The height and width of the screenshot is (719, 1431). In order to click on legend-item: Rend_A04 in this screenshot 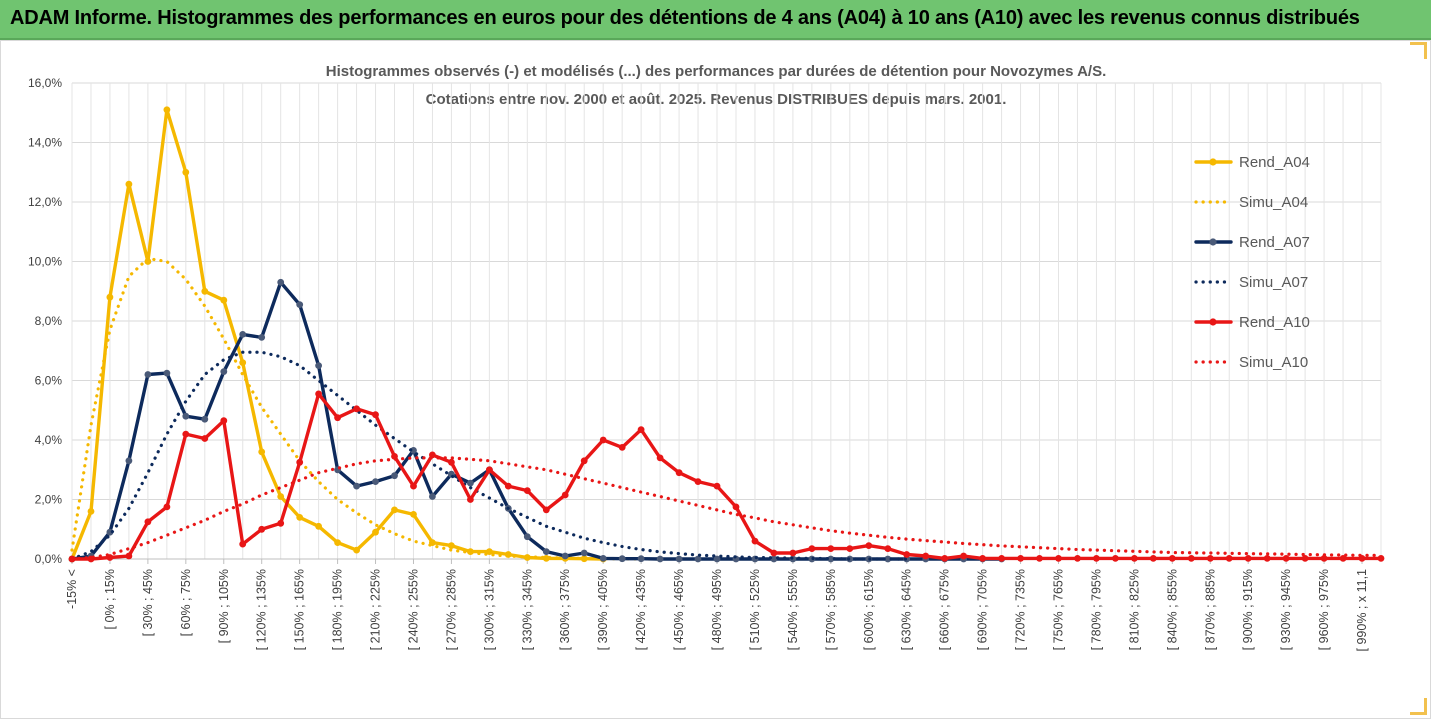, I will do `click(1252, 162)`.